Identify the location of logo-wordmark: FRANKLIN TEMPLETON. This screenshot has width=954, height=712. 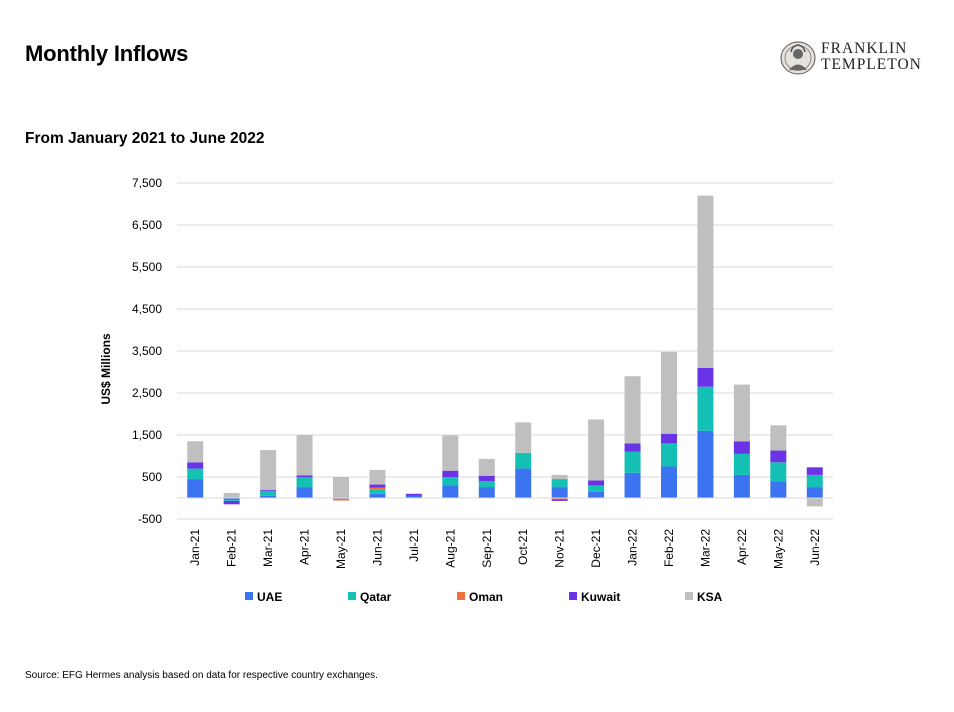
(871, 57).